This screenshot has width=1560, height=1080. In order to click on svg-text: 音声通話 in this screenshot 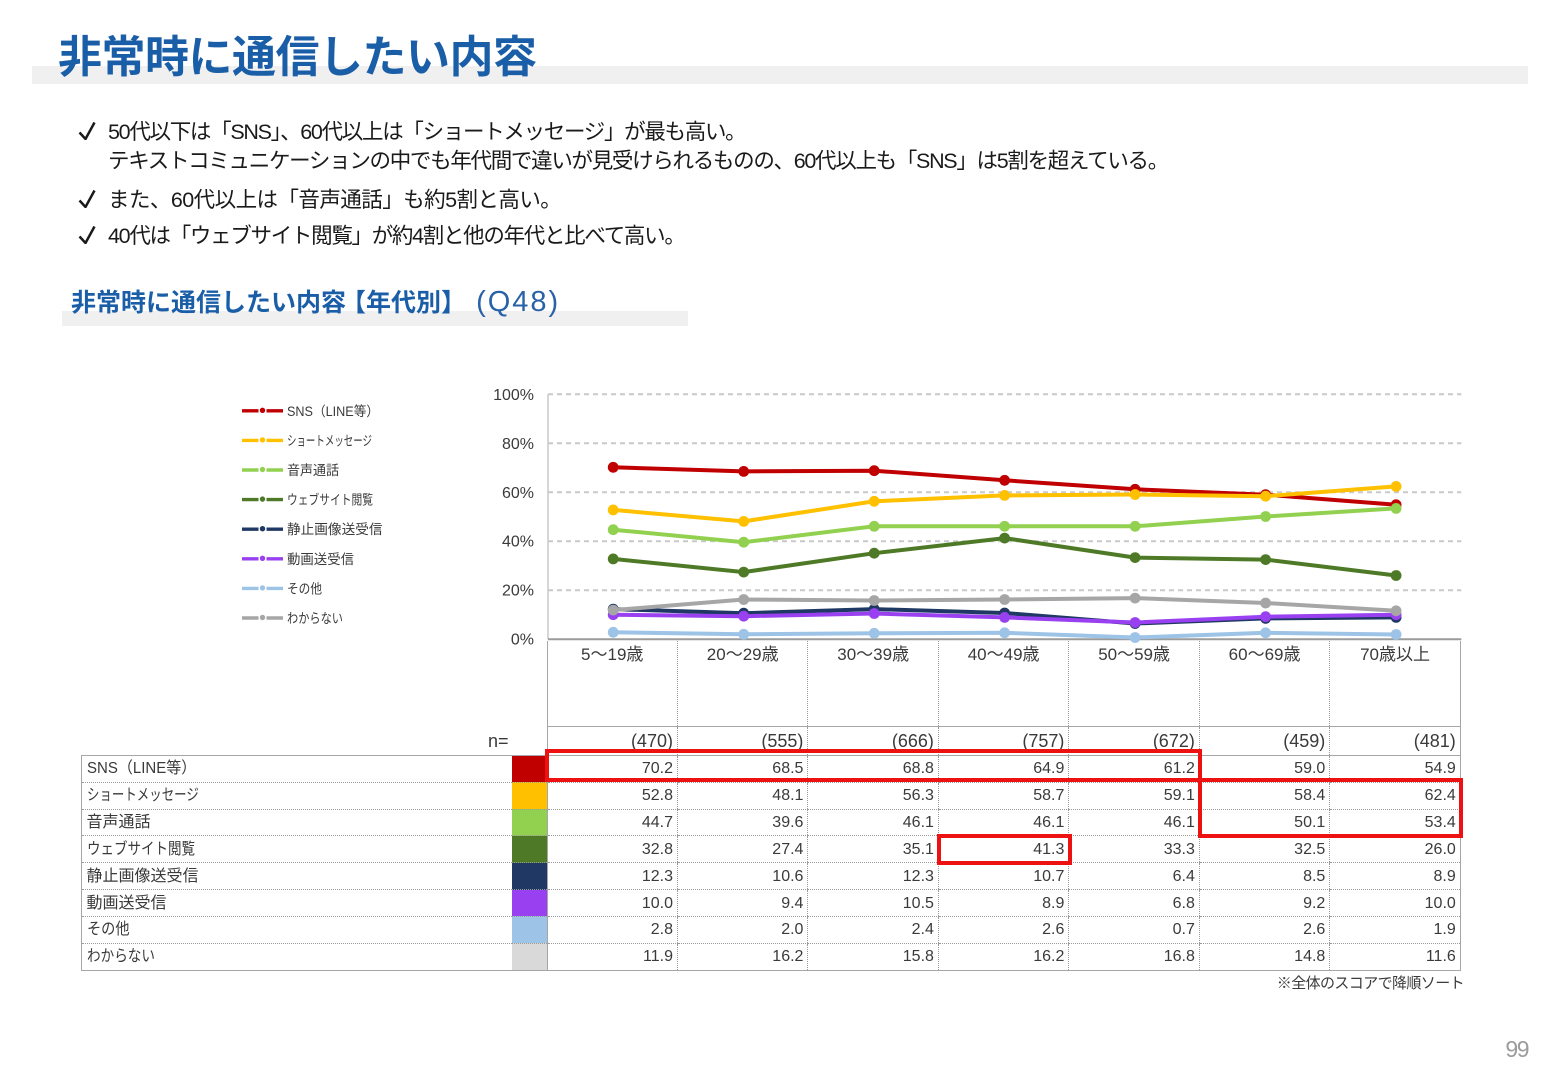, I will do `click(313, 470)`.